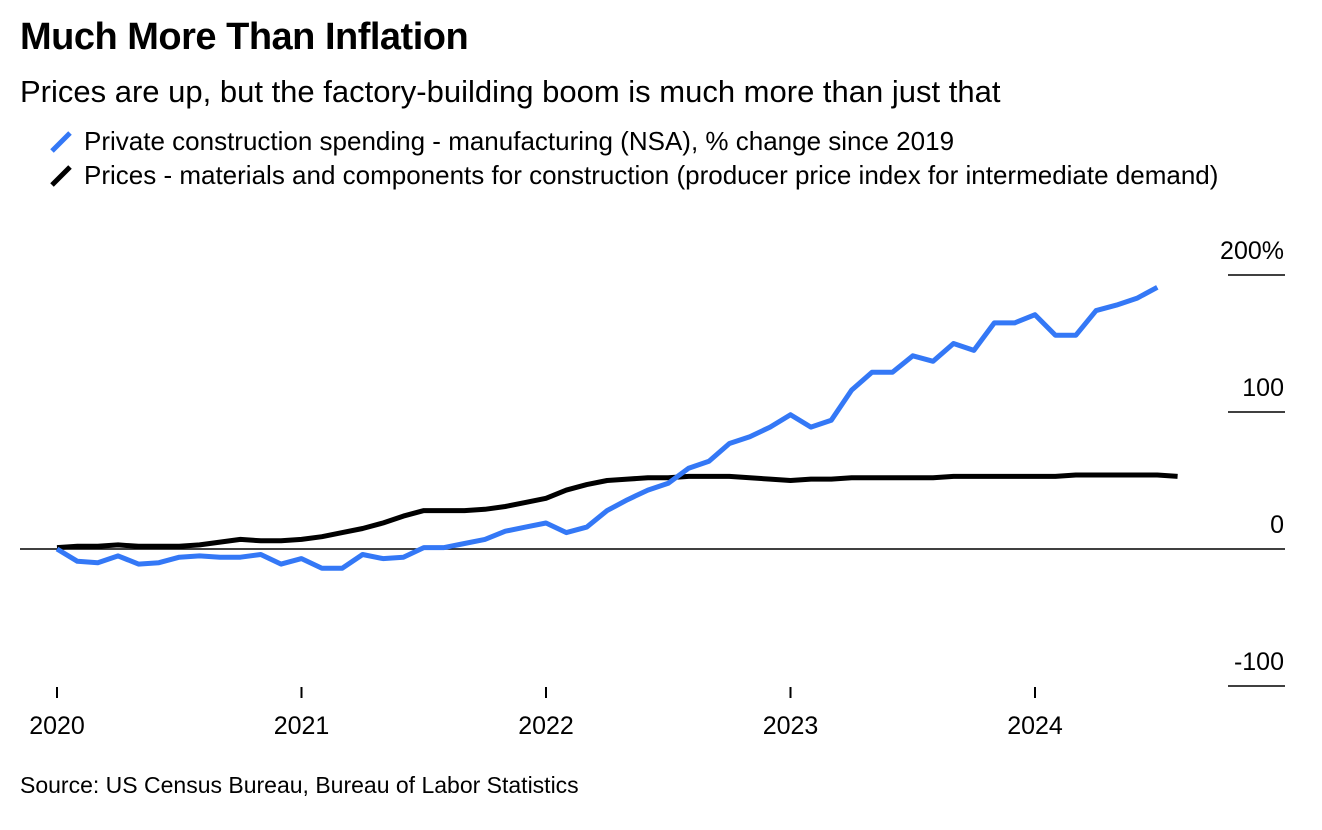  What do you see at coordinates (1259, 662) in the screenshot?
I see `y-tick-label-minus-100: -100` at bounding box center [1259, 662].